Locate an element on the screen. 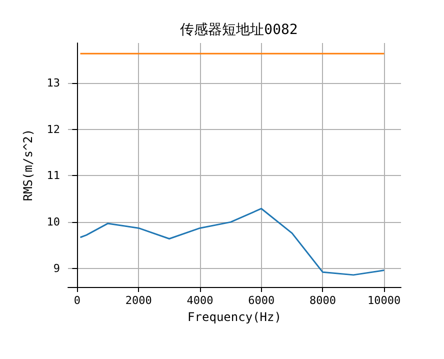 This screenshot has width=444, height=359. y-tick-label: 11 is located at coordinates (53, 175).